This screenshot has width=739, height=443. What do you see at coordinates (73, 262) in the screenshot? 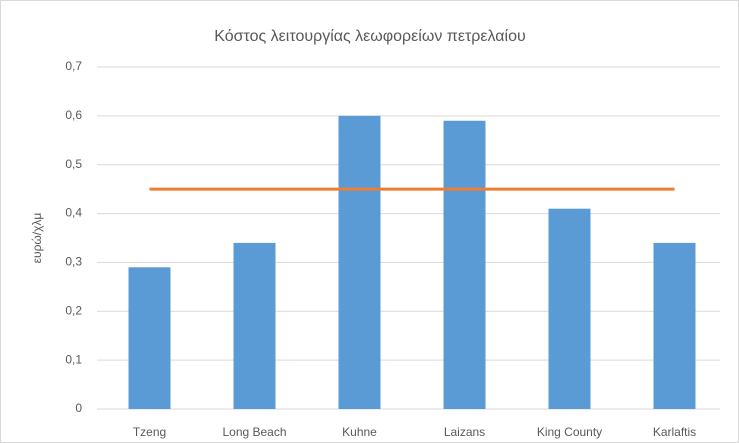
I see `y-tick-label: 0,3` at bounding box center [73, 262].